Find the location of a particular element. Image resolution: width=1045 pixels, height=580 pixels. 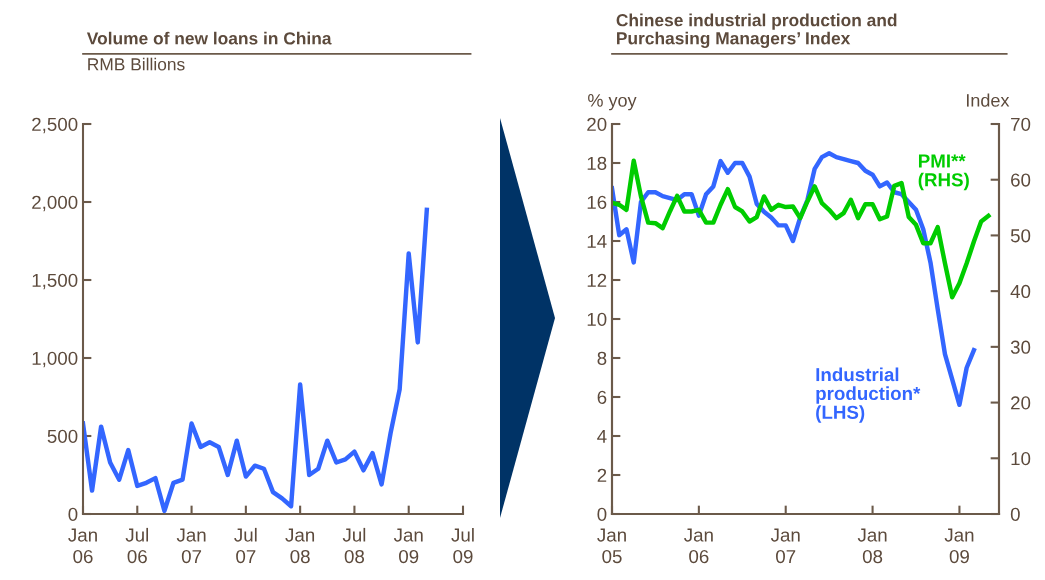

y-tick-label: 10 is located at coordinates (597, 319).